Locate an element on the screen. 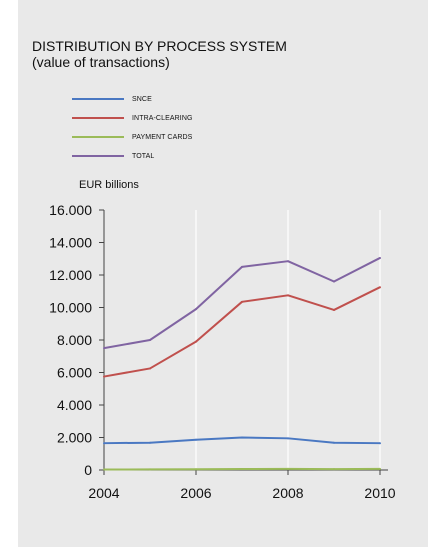 This screenshot has height=547, width=428. legend-swatch-total is located at coordinates (98, 156).